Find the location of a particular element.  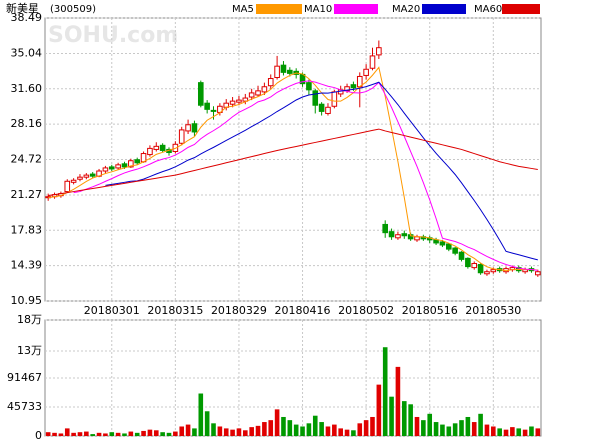

legend-label: MA20 is located at coordinates (406, 9).